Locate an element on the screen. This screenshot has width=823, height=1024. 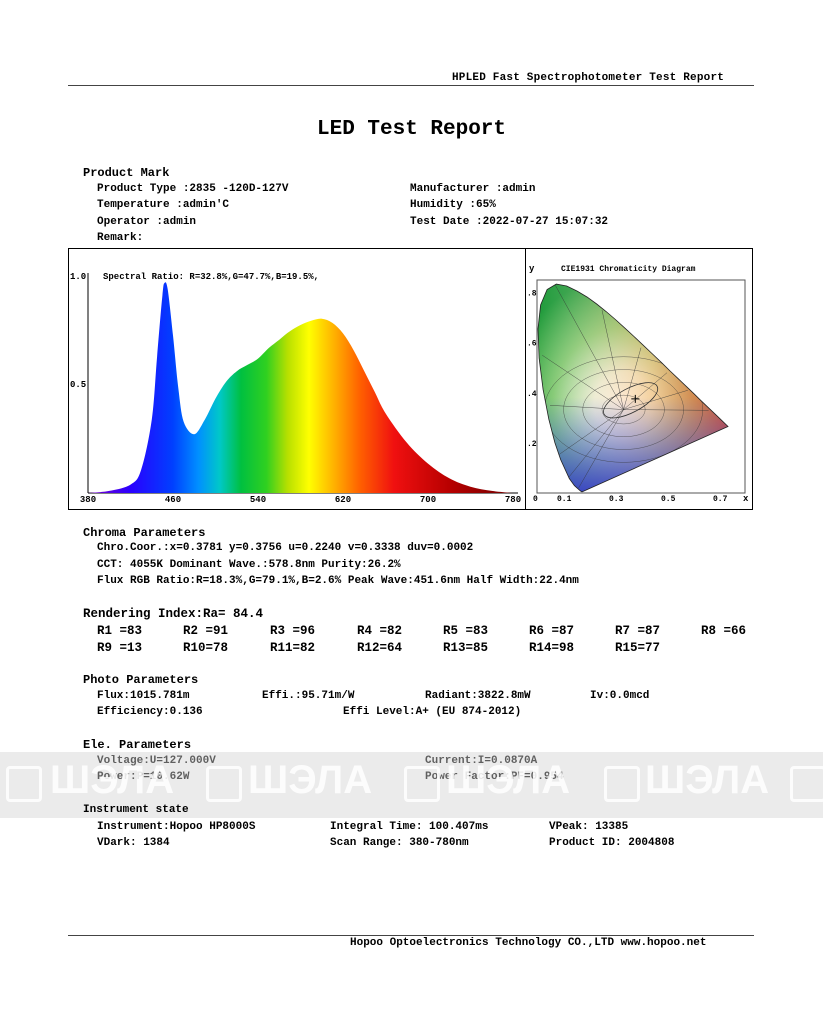
cie-y-tick: .2 is located at coordinates (532, 444).